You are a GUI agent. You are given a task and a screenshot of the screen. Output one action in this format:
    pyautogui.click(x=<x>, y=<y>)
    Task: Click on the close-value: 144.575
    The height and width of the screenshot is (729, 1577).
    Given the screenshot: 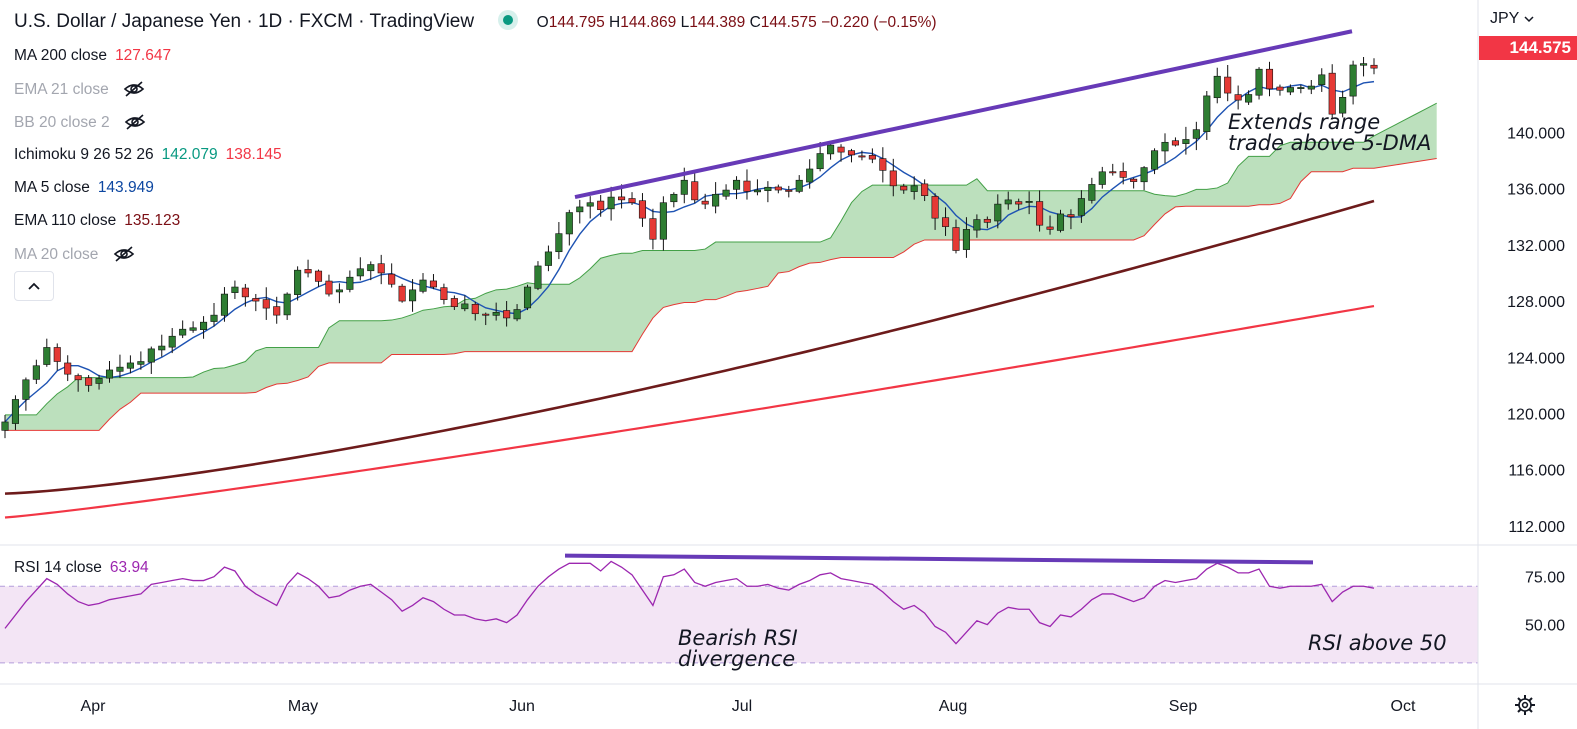 What is the action you would take?
    pyautogui.click(x=788, y=22)
    